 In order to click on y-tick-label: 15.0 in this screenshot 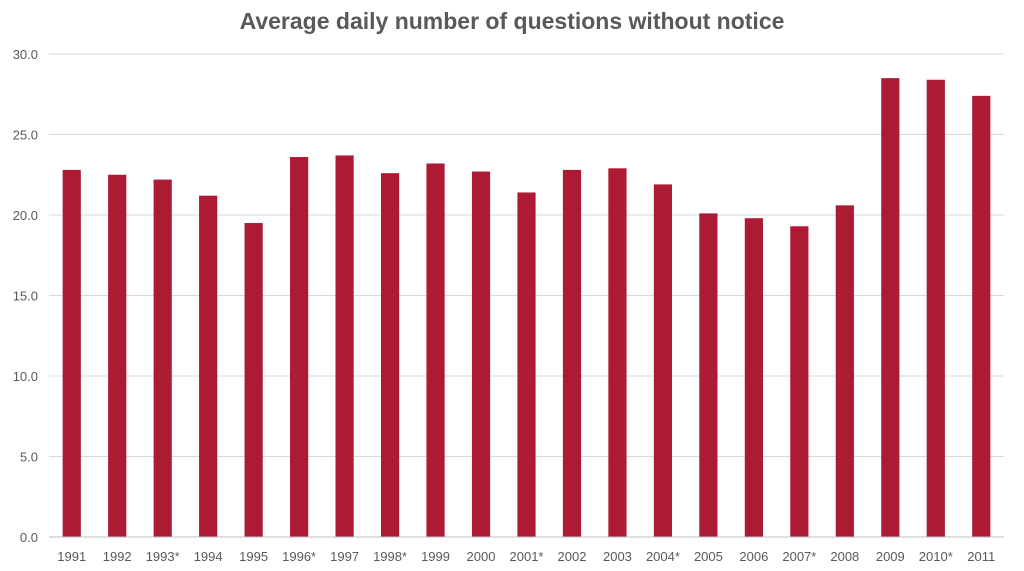, I will do `click(25, 296)`.